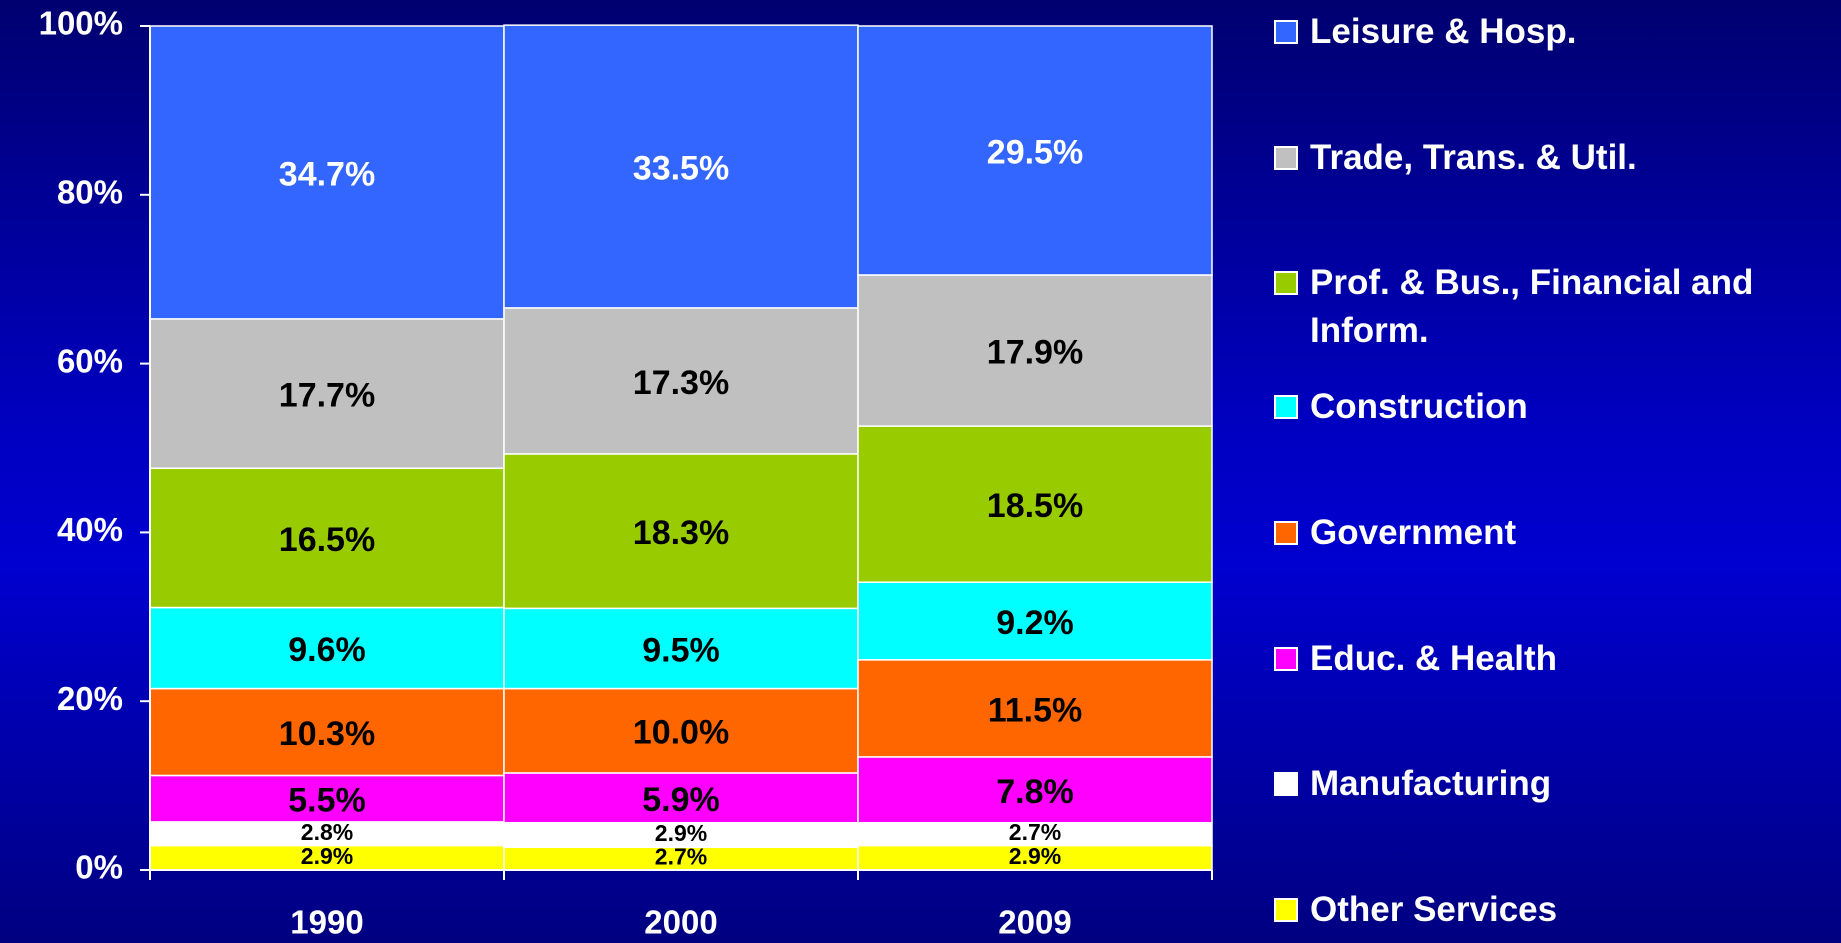  Describe the element at coordinates (99, 867) in the screenshot. I see `y-tick-label: 0%` at that location.